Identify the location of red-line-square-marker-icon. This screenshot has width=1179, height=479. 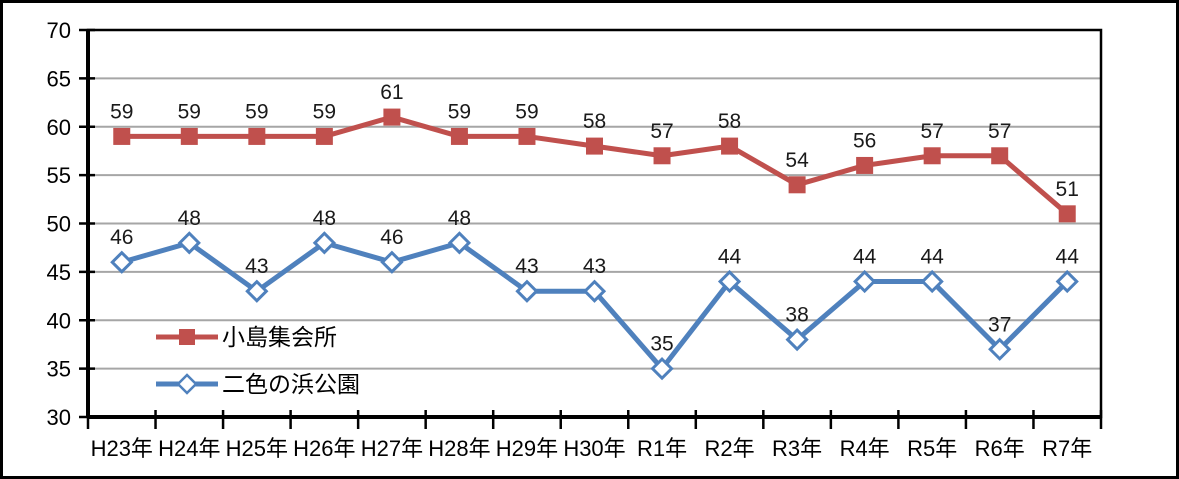
(187, 337).